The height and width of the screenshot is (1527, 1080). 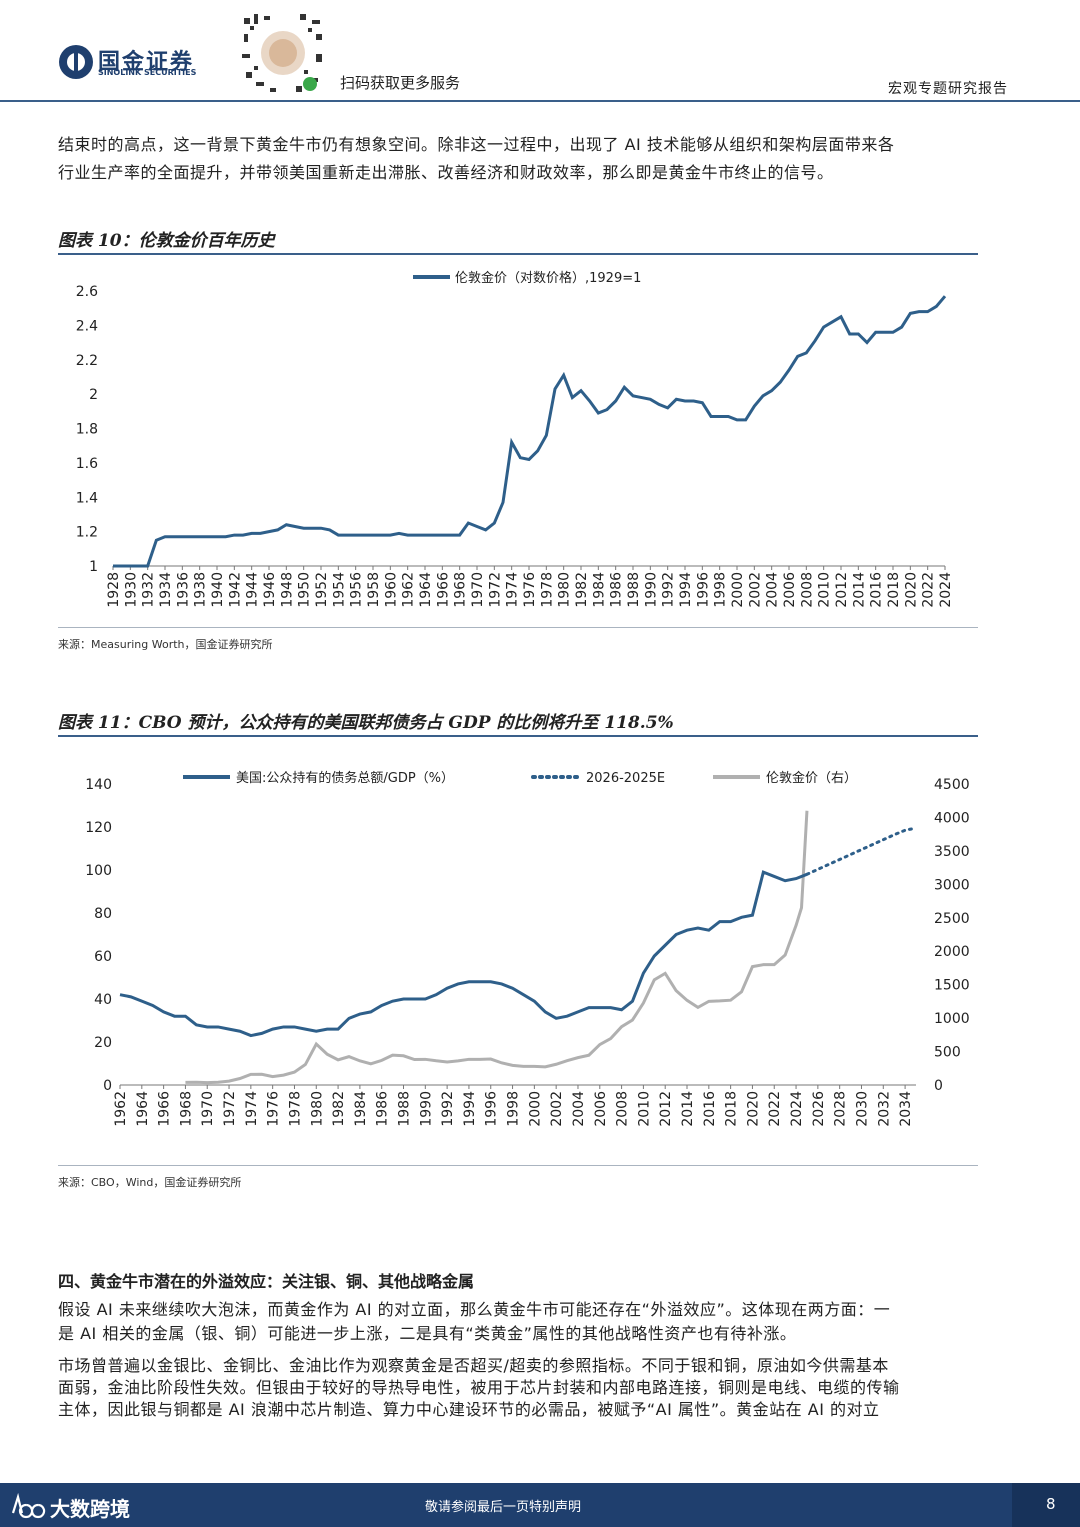 What do you see at coordinates (146, 62) in the screenshot?
I see `logo-cn: 国金证券` at bounding box center [146, 62].